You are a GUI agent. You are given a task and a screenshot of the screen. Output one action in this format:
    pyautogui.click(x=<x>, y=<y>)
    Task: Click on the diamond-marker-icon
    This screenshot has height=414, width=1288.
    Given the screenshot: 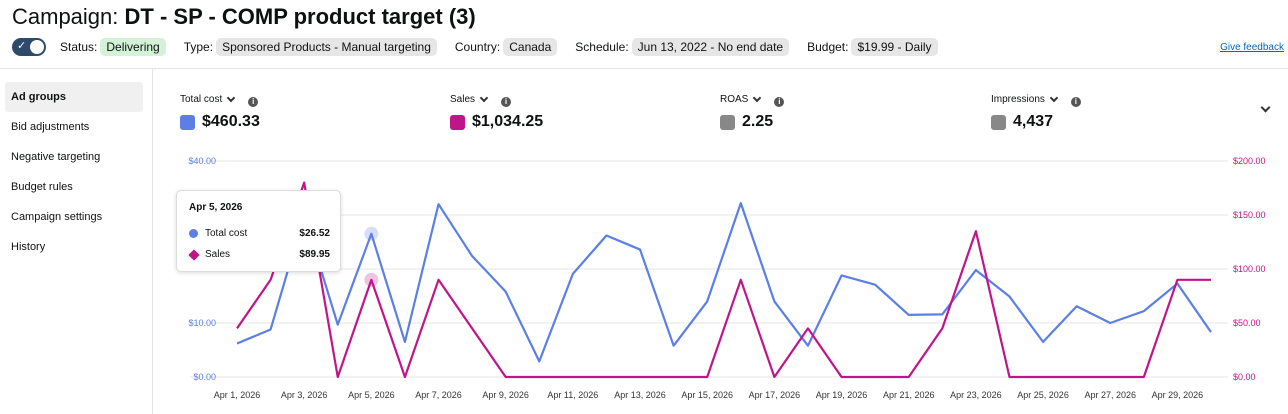 What is the action you would take?
    pyautogui.click(x=194, y=254)
    